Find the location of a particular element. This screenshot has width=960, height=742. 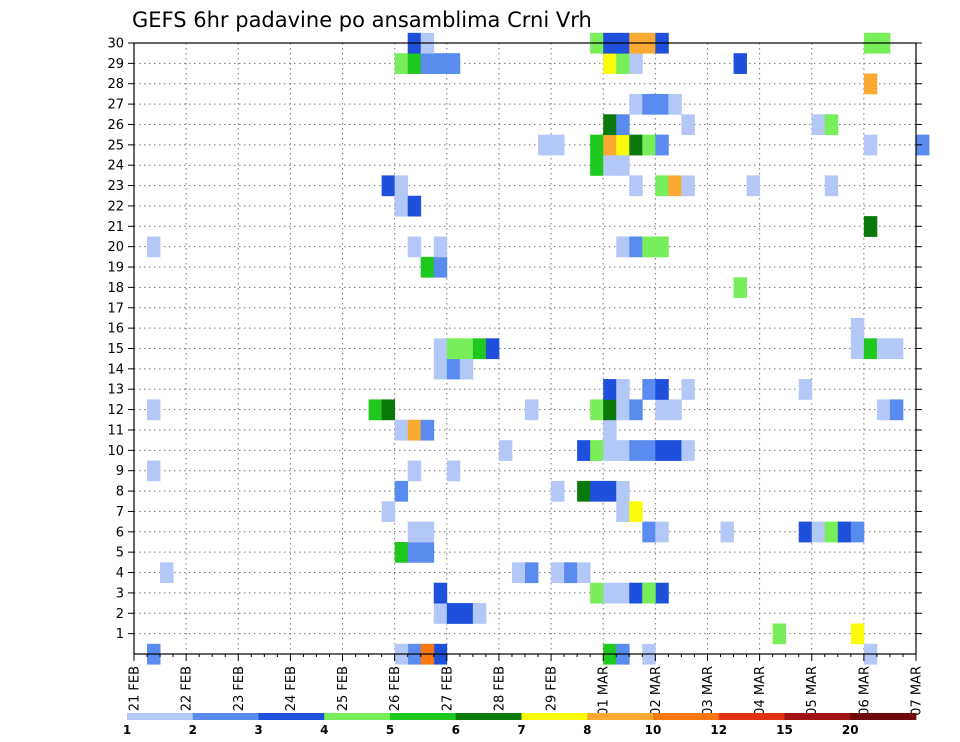

y-tick-label: 27 is located at coordinates (115, 105).